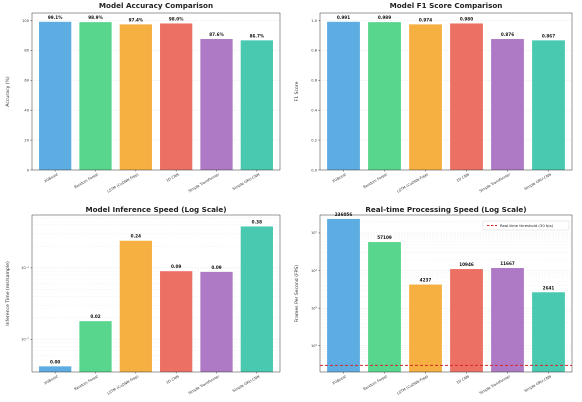 This screenshot has width=582, height=402. I want to click on chart-title: Model Accuracy Comparison, so click(156, 5).